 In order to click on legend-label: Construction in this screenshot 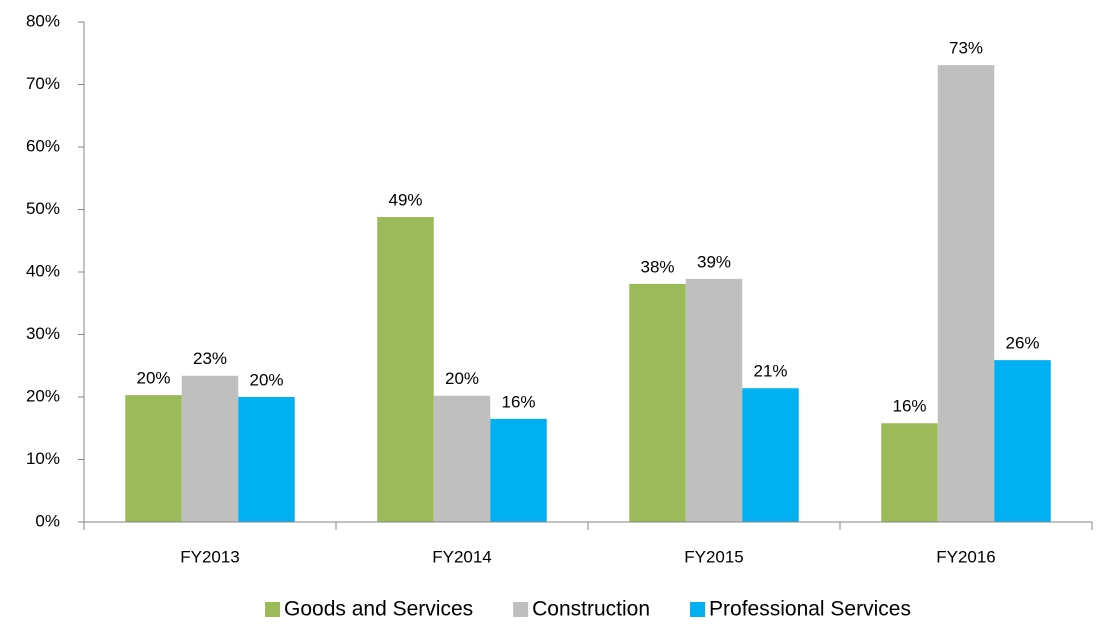, I will do `click(591, 609)`.